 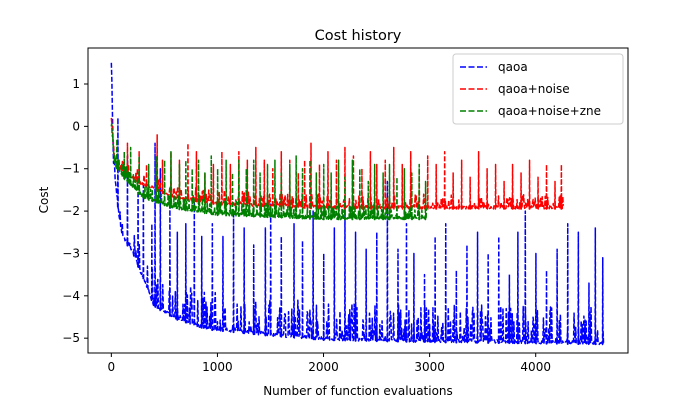 What do you see at coordinates (71, 338) in the screenshot?
I see `y-tick-label: −5` at bounding box center [71, 338].